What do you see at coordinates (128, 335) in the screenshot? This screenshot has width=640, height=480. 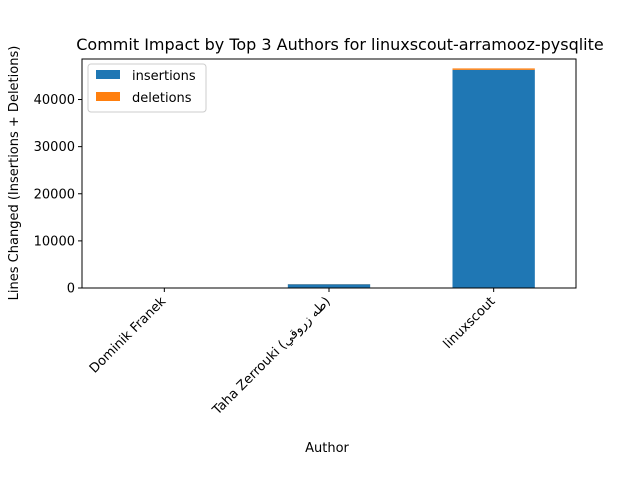 I see `x-tick-label: Dominik Franek` at bounding box center [128, 335].